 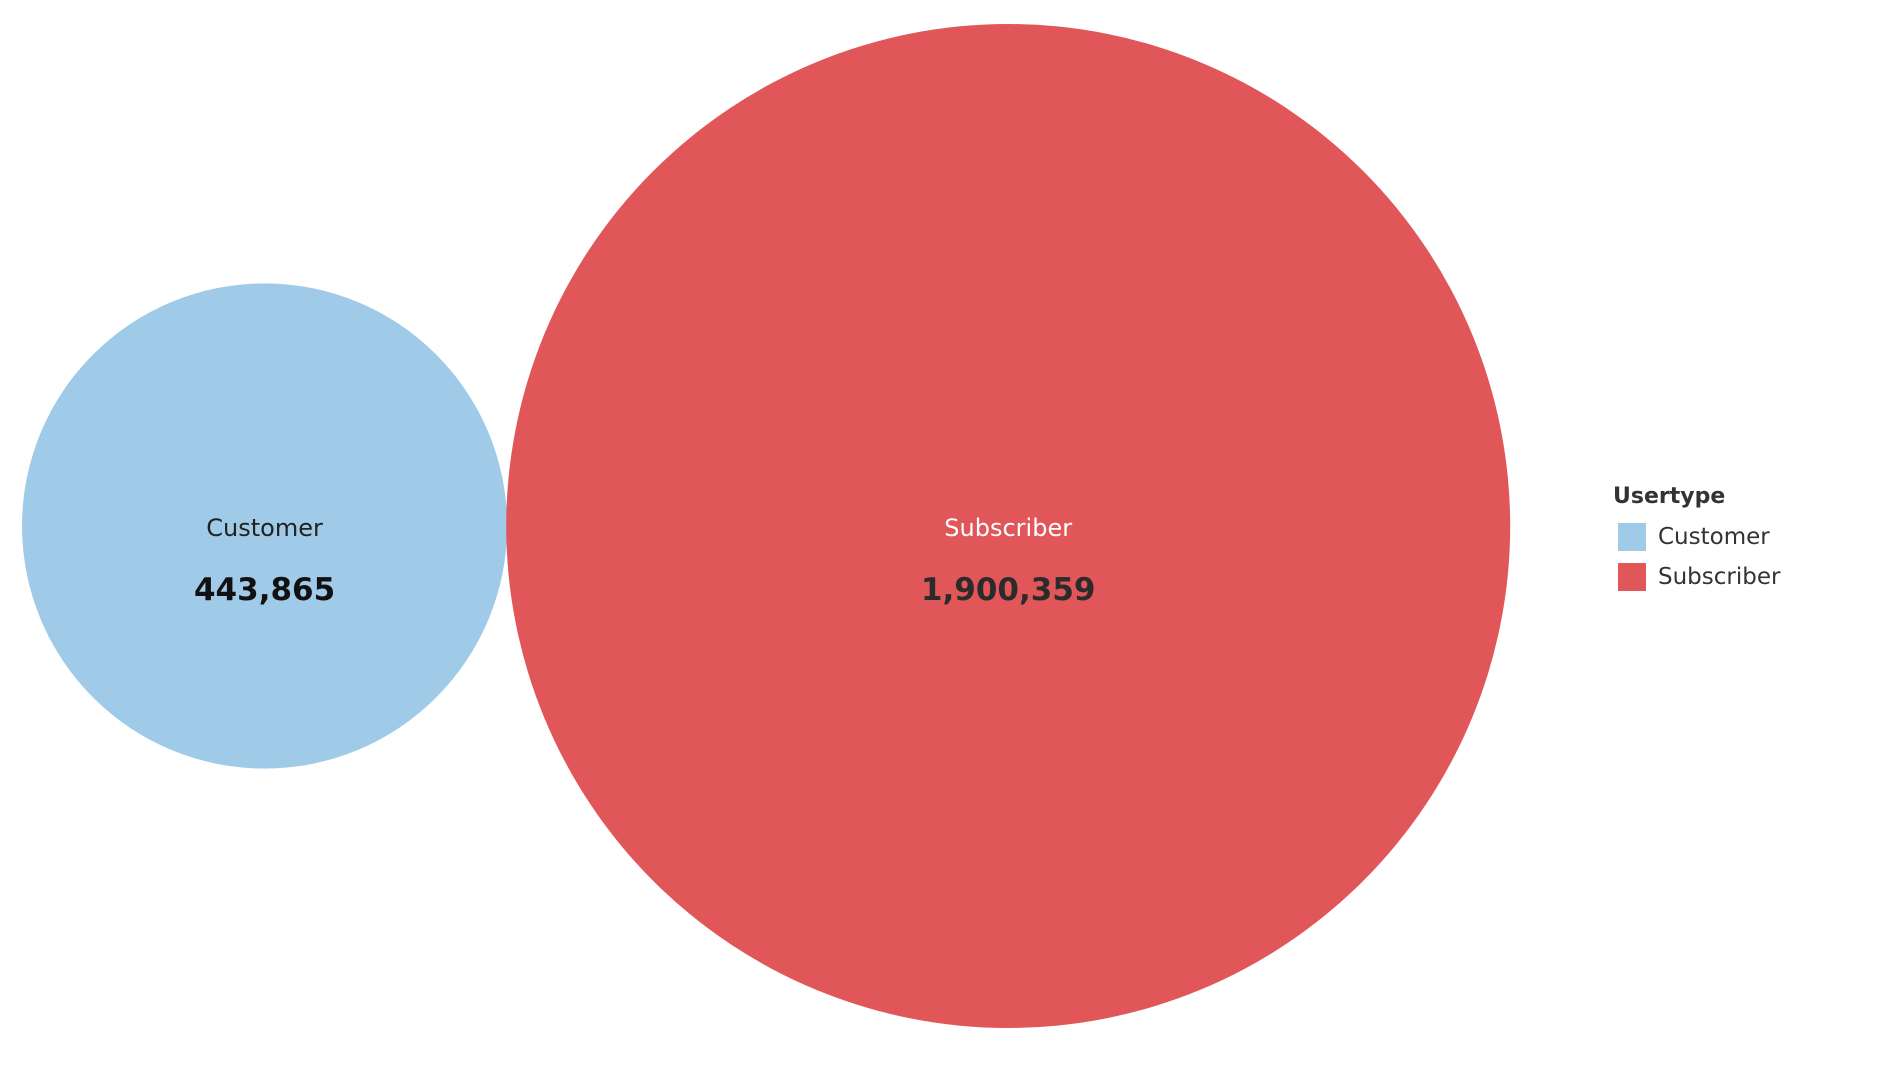 What do you see at coordinates (1632, 537) in the screenshot?
I see `legend-swatch-customer` at bounding box center [1632, 537].